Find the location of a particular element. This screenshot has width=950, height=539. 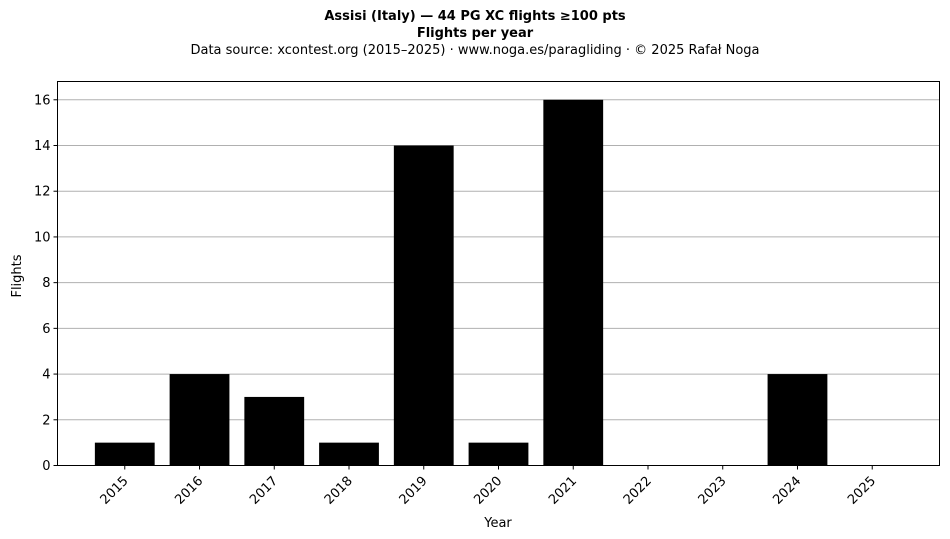

x-tick-label: 2018 is located at coordinates (339, 491).